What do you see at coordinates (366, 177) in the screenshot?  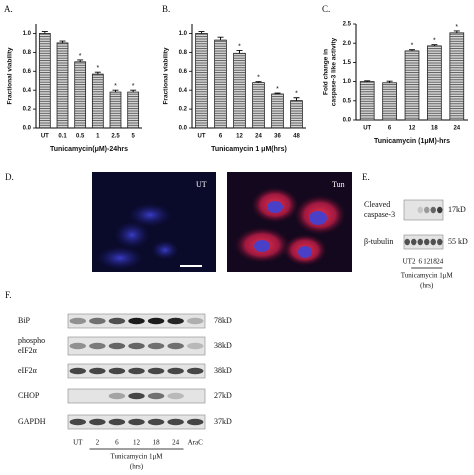 I see `panel-label: E.` at bounding box center [366, 177].